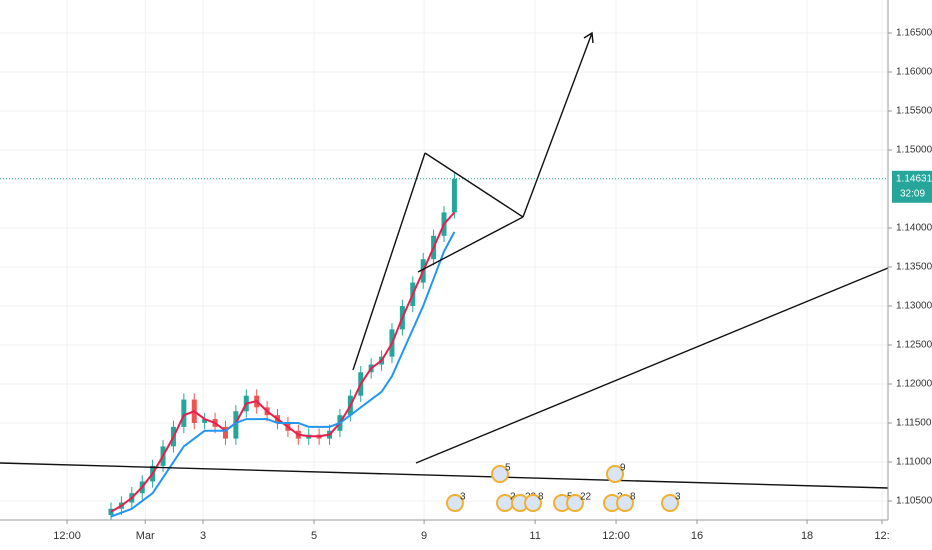 The height and width of the screenshot is (550, 932). What do you see at coordinates (914, 111) in the screenshot?
I see `y-tick-label: 1.15500` at bounding box center [914, 111].